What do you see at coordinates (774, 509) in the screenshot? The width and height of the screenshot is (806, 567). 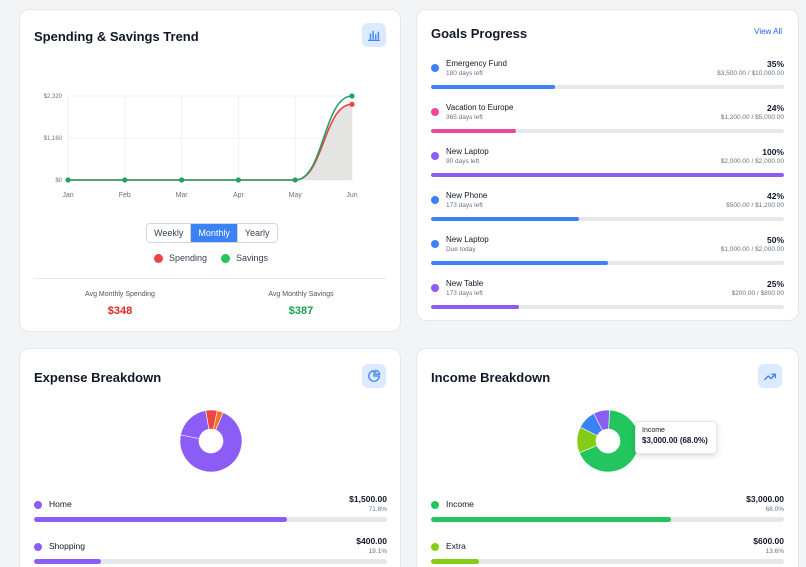 I see `income-row-percent: 68.0%` at bounding box center [774, 509].